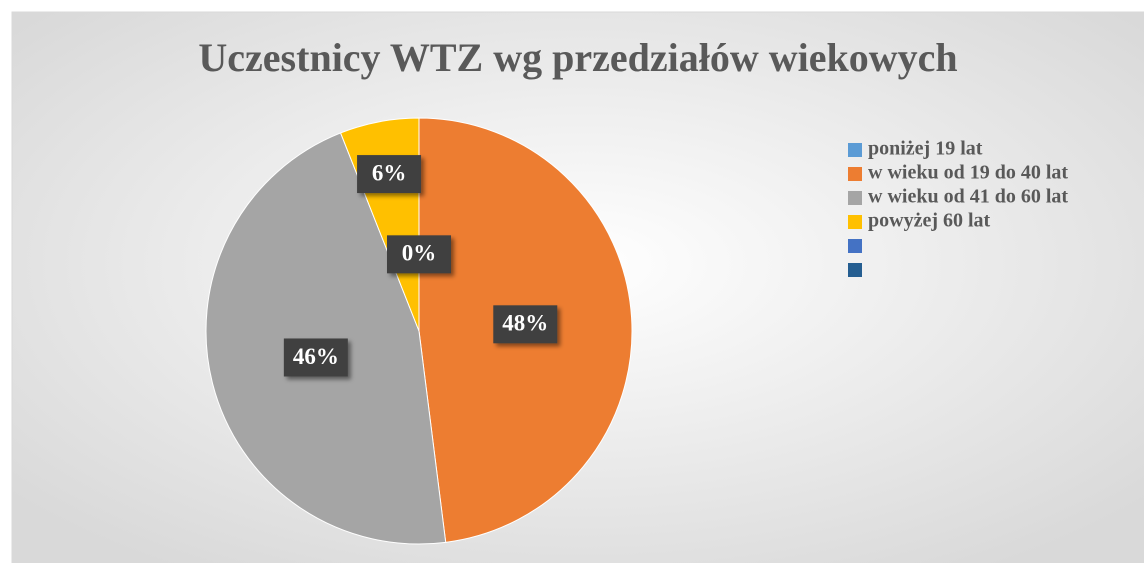 The height and width of the screenshot is (563, 1144). I want to click on data-label: 46%, so click(315, 357).